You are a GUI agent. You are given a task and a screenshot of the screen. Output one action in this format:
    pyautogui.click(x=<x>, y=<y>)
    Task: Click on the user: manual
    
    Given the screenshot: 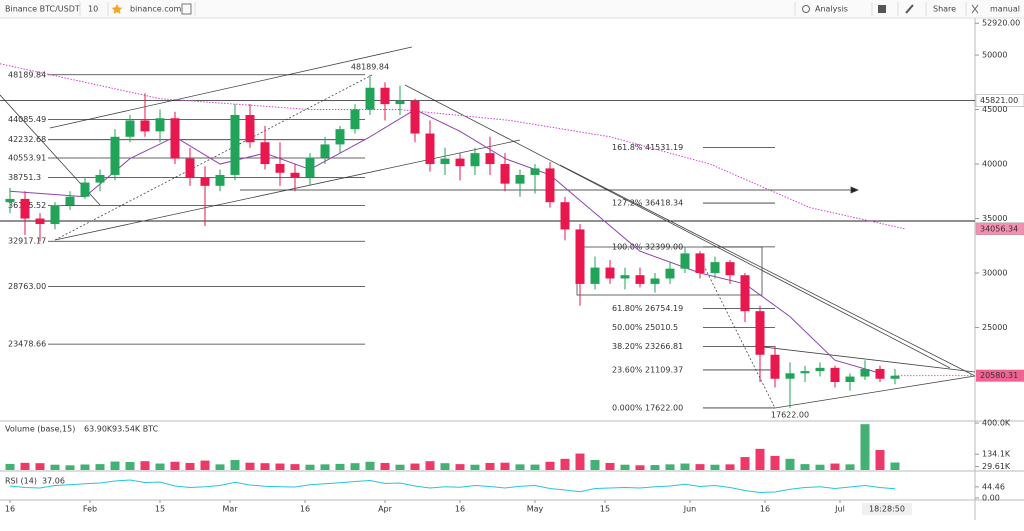 What is the action you would take?
    pyautogui.click(x=1005, y=9)
    